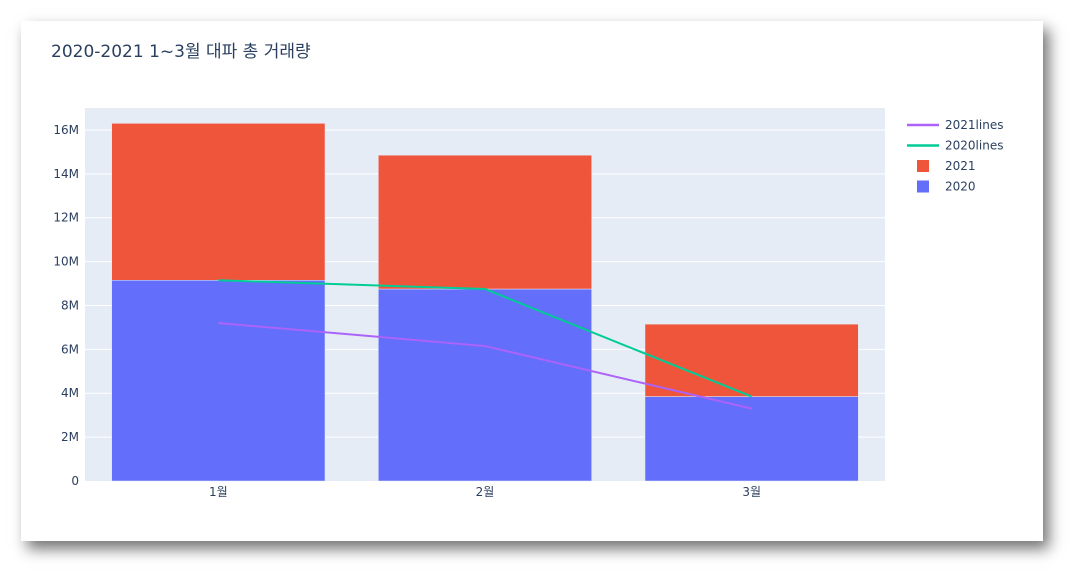 This screenshot has height=583, width=1084. Describe the element at coordinates (66, 218) in the screenshot. I see `y-tick-label: 12M` at that location.